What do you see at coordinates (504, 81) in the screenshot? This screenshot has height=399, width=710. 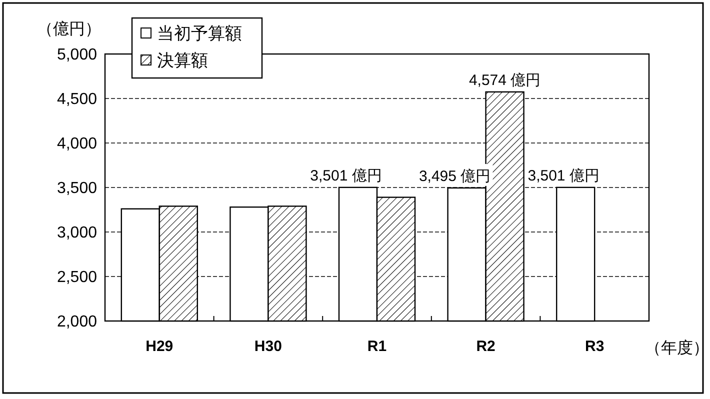 I see `data-label: 4,574 億円` at bounding box center [504, 81].